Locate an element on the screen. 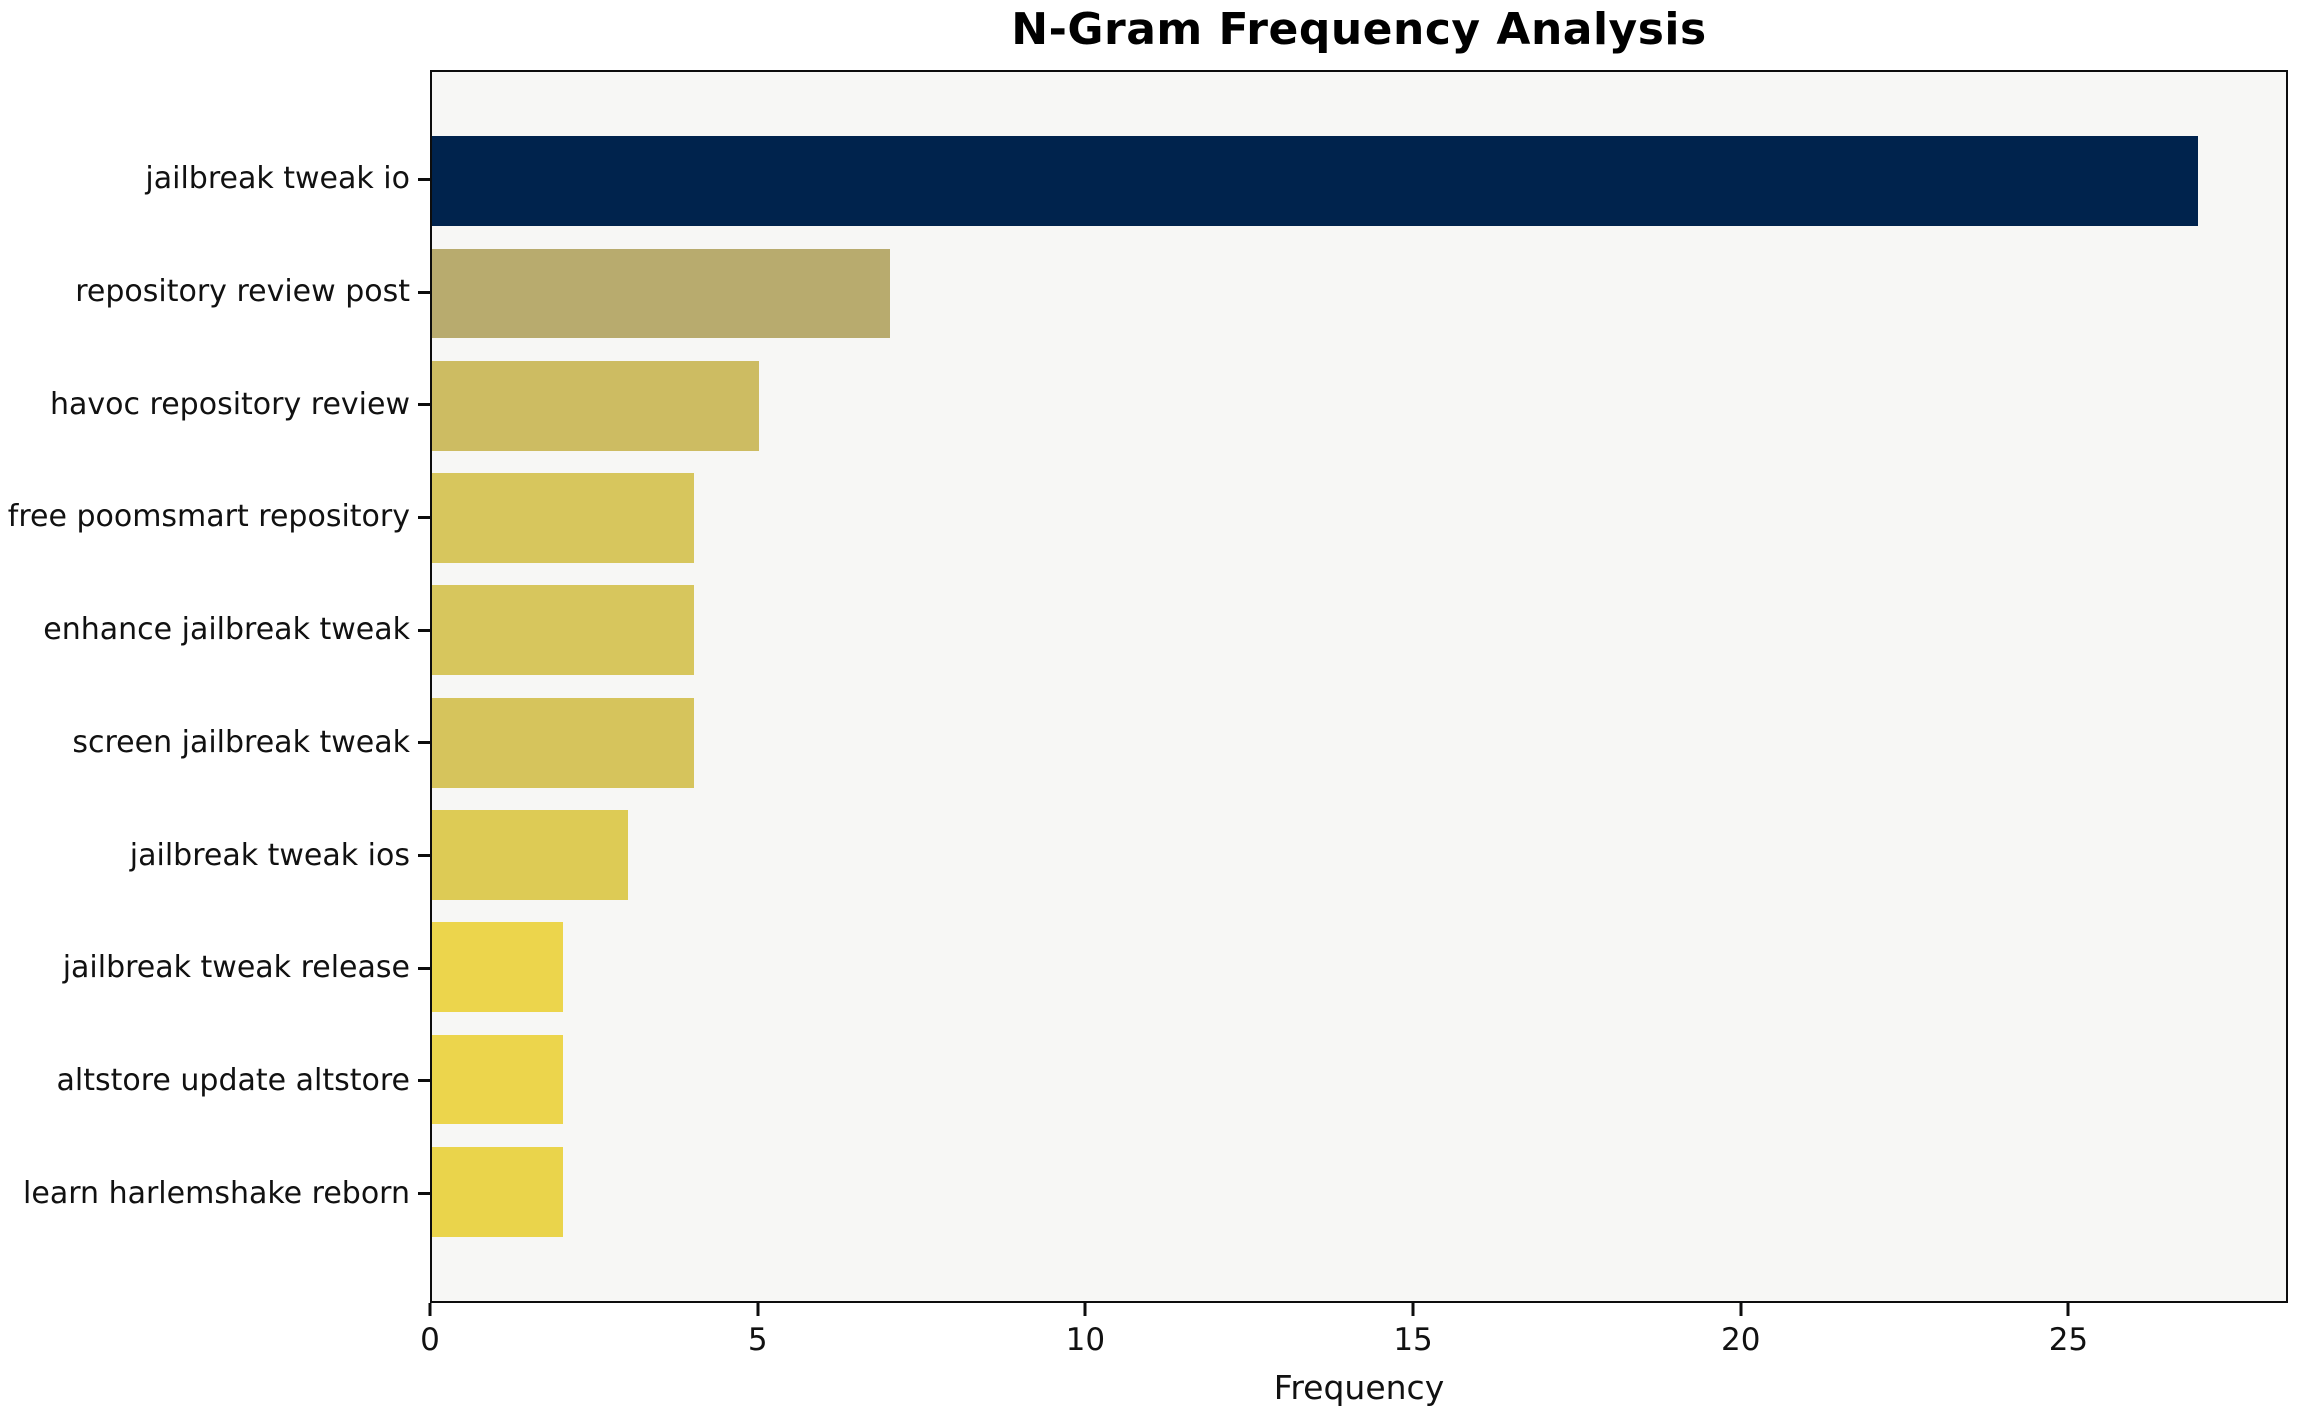 Image resolution: width=2308 pixels, height=1414 pixels. category-label: learn harlemshake reborn is located at coordinates (216, 1193).